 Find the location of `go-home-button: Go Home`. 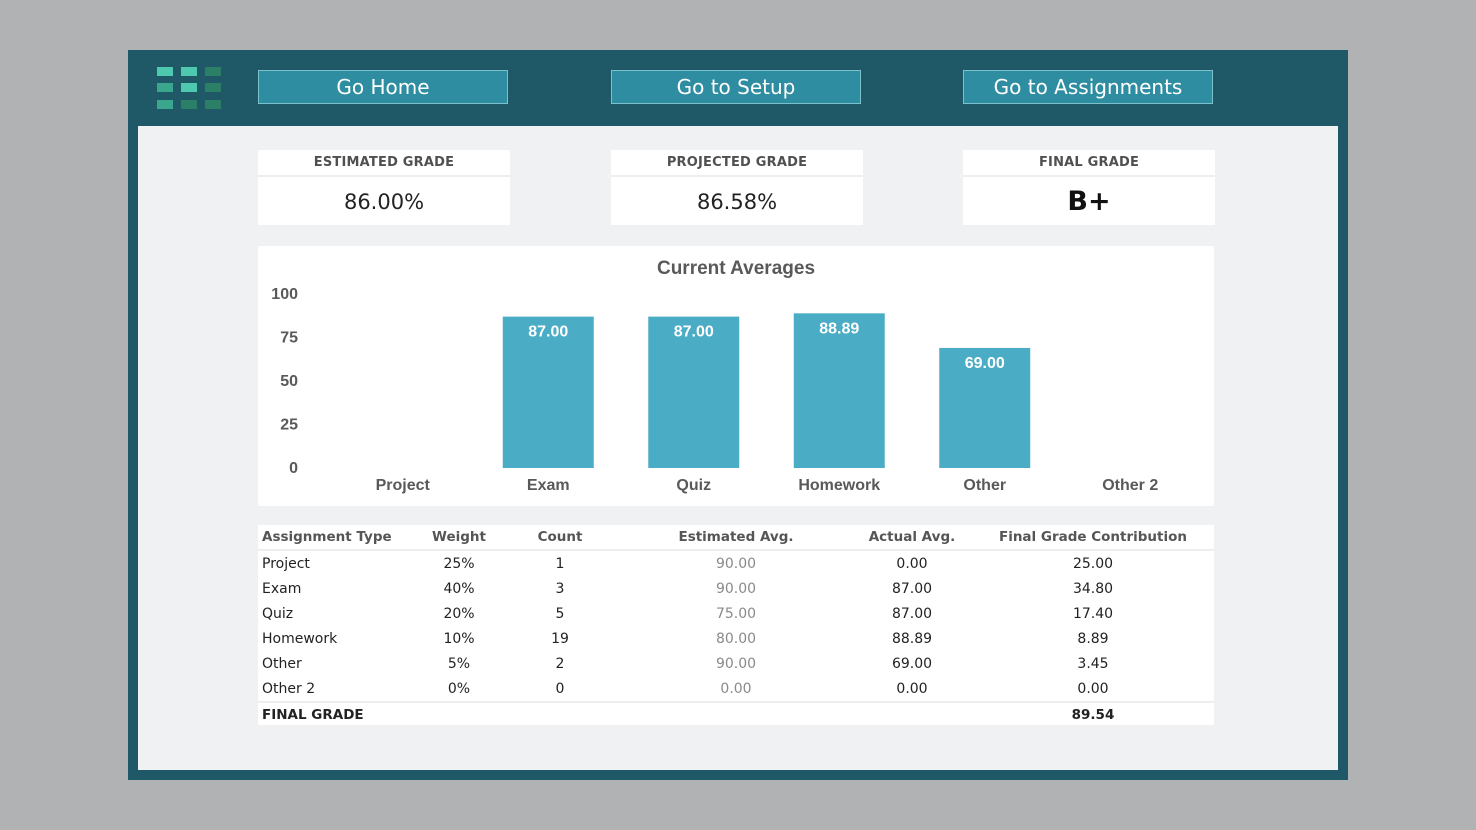

go-home-button: Go Home is located at coordinates (383, 87).